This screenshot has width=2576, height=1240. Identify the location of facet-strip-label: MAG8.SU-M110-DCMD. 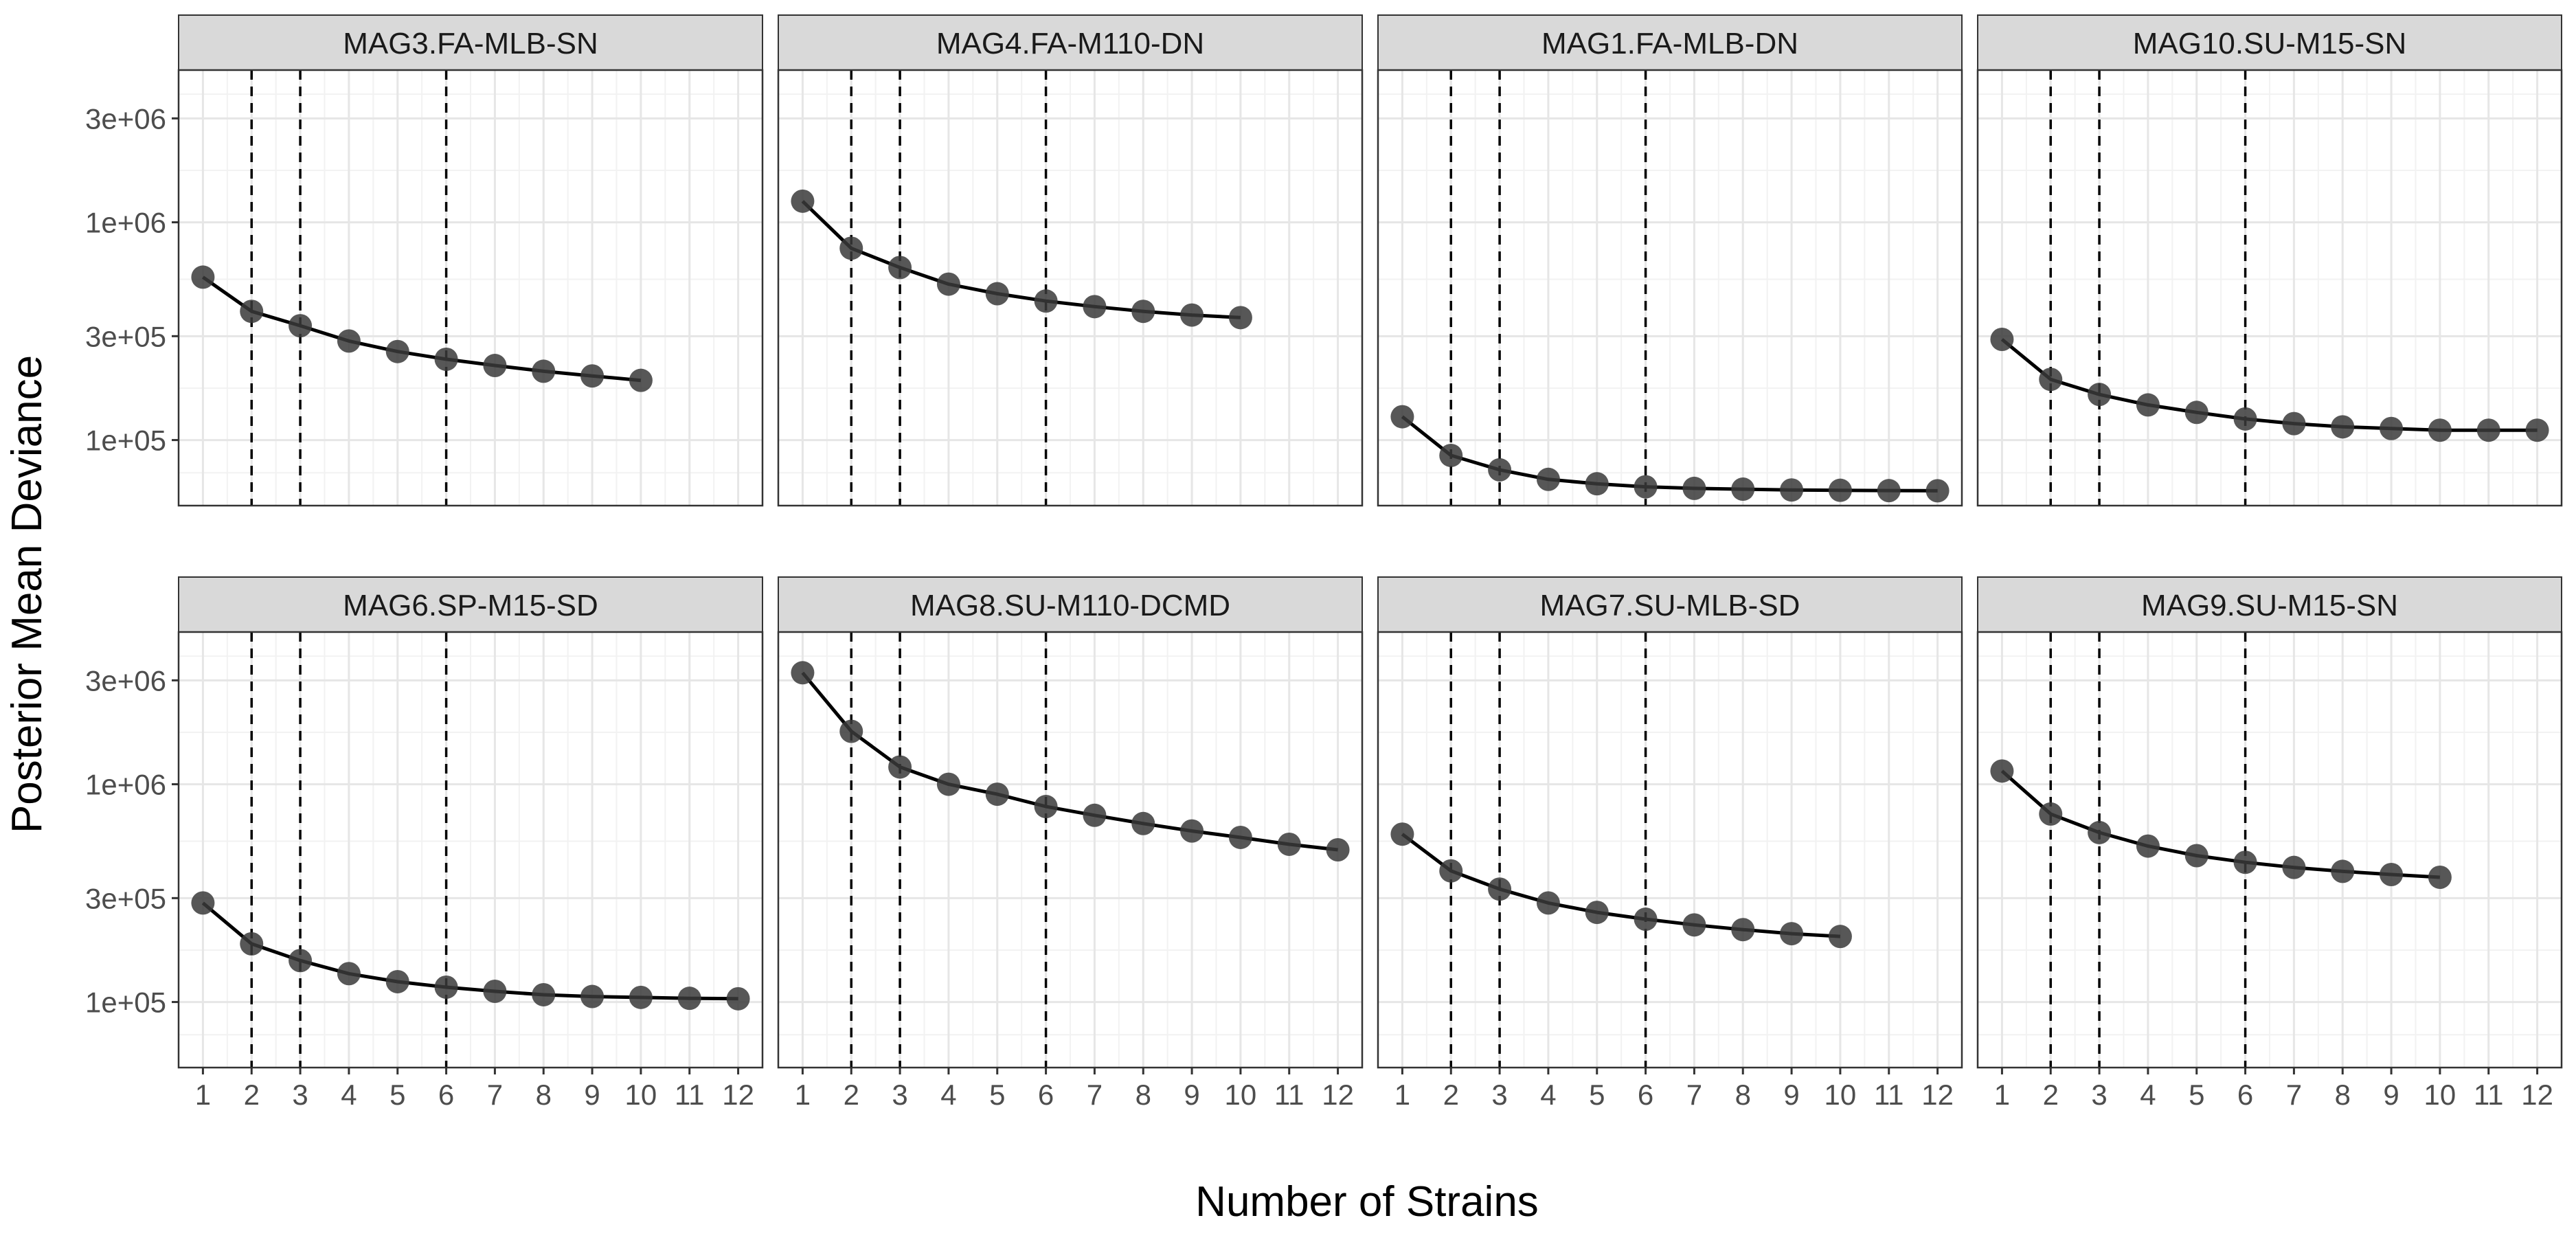
(1070, 605).